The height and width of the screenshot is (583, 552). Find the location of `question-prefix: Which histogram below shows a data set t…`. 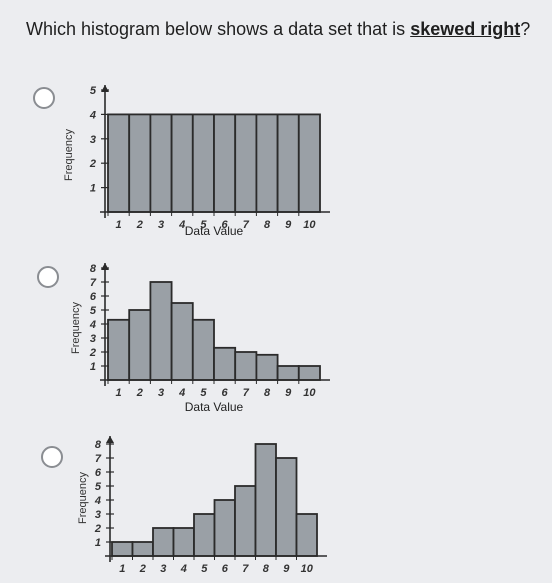

question-prefix: Which histogram below shows a data set t… is located at coordinates (218, 29).